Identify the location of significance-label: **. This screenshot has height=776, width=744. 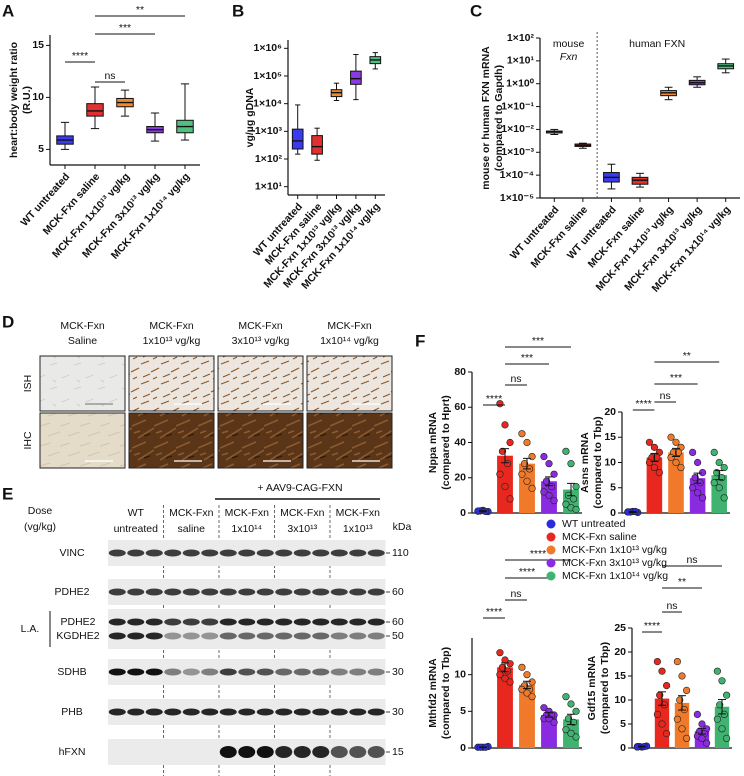
(687, 356).